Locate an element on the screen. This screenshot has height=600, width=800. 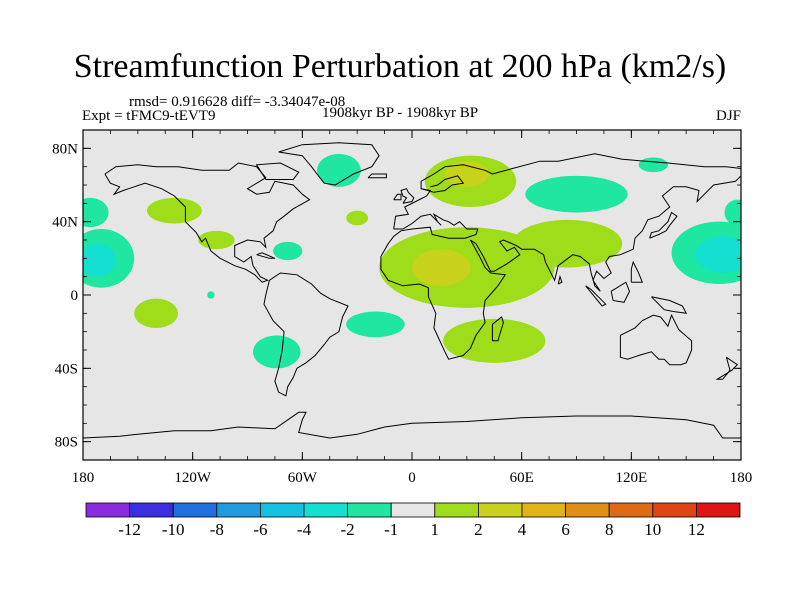
experiment-label: Expt = tFMC9-tEVT9 is located at coordinates (149, 116).